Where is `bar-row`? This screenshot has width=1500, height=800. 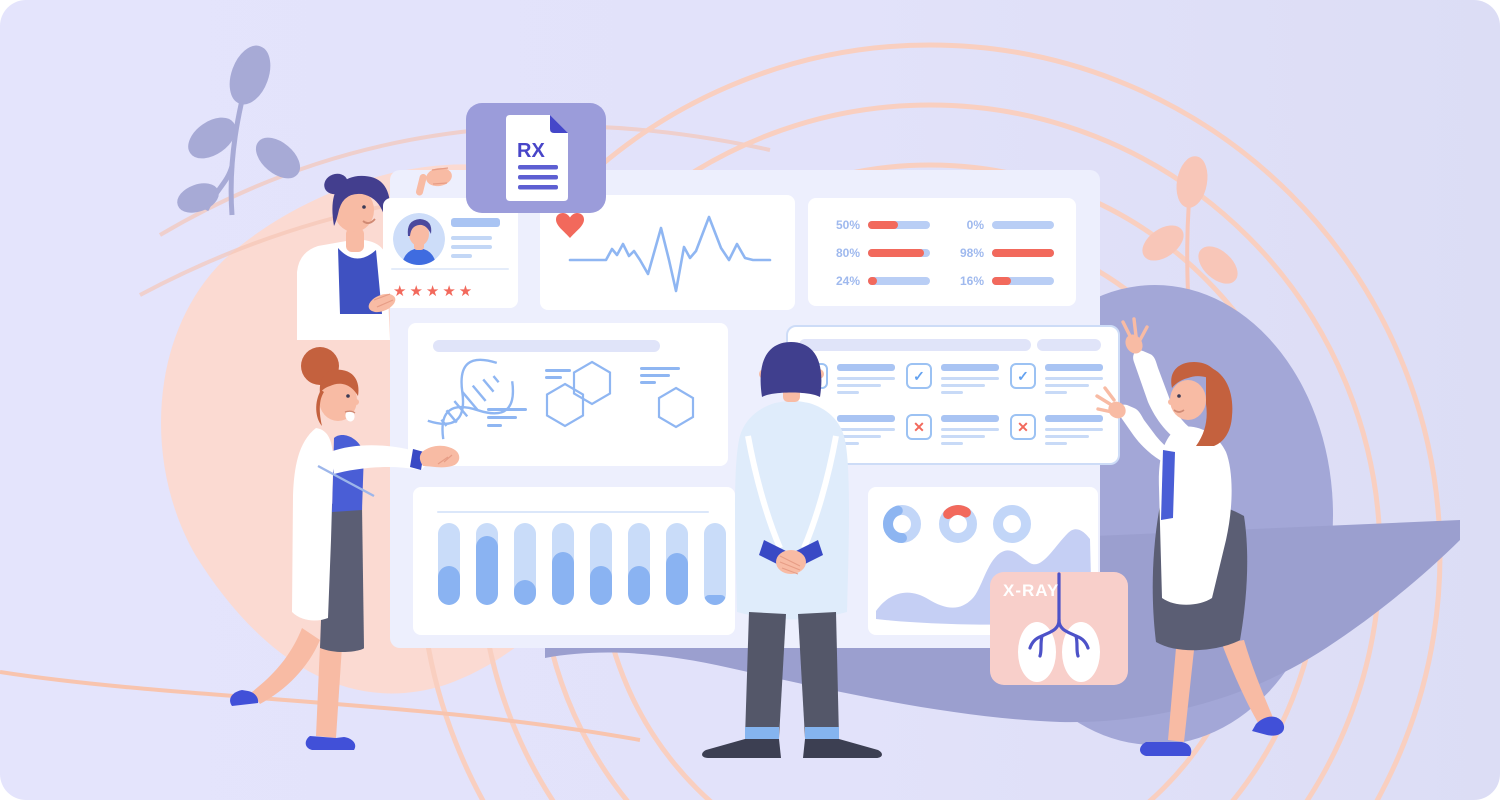
bar-row is located at coordinates (582, 564).